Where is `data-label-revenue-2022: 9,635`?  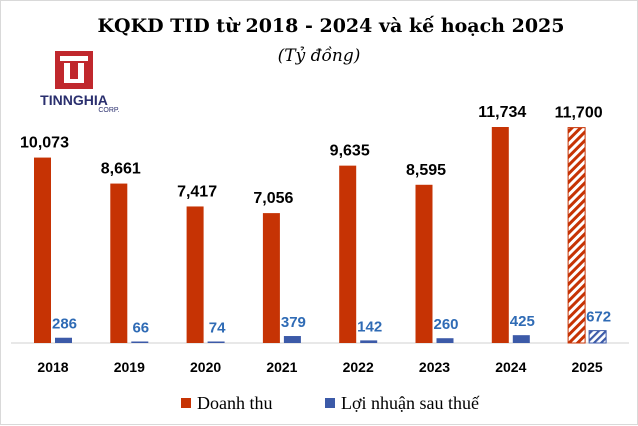 data-label-revenue-2022: 9,635 is located at coordinates (350, 151).